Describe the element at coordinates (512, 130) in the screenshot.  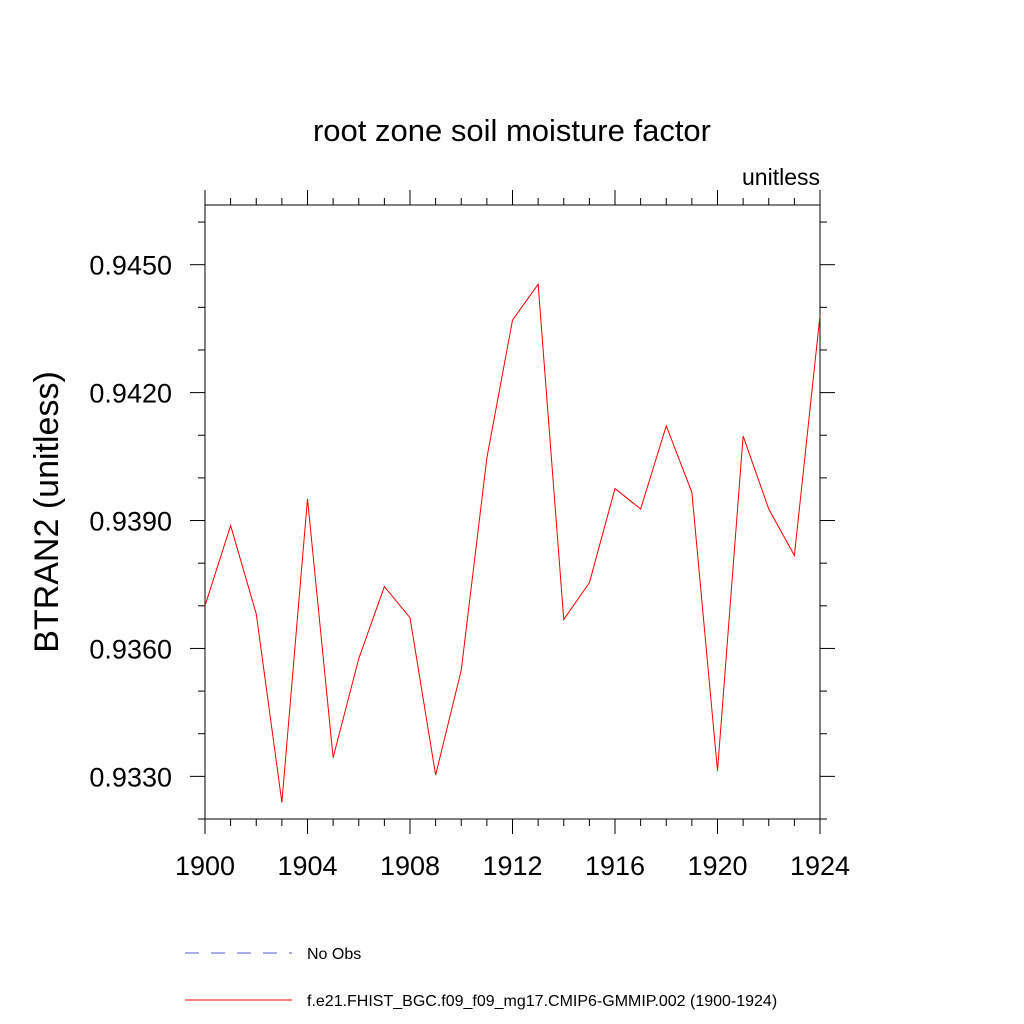
I see `chart-title: root zone soil moisture factor` at that location.